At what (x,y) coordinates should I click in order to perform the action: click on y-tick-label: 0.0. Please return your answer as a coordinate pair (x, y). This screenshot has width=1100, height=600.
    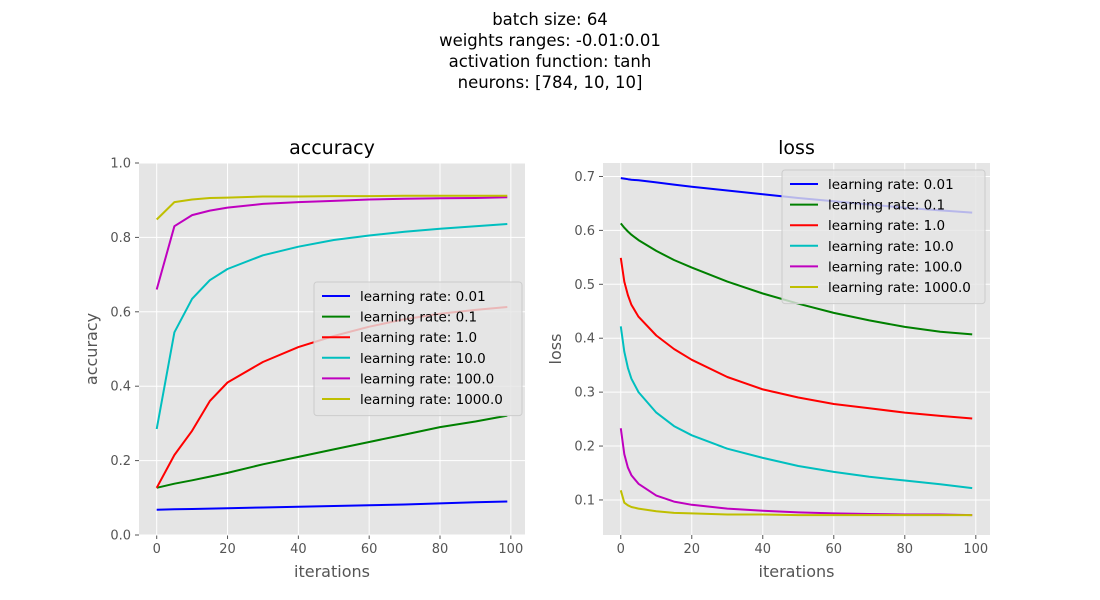
    Looking at the image, I should click on (120, 536).